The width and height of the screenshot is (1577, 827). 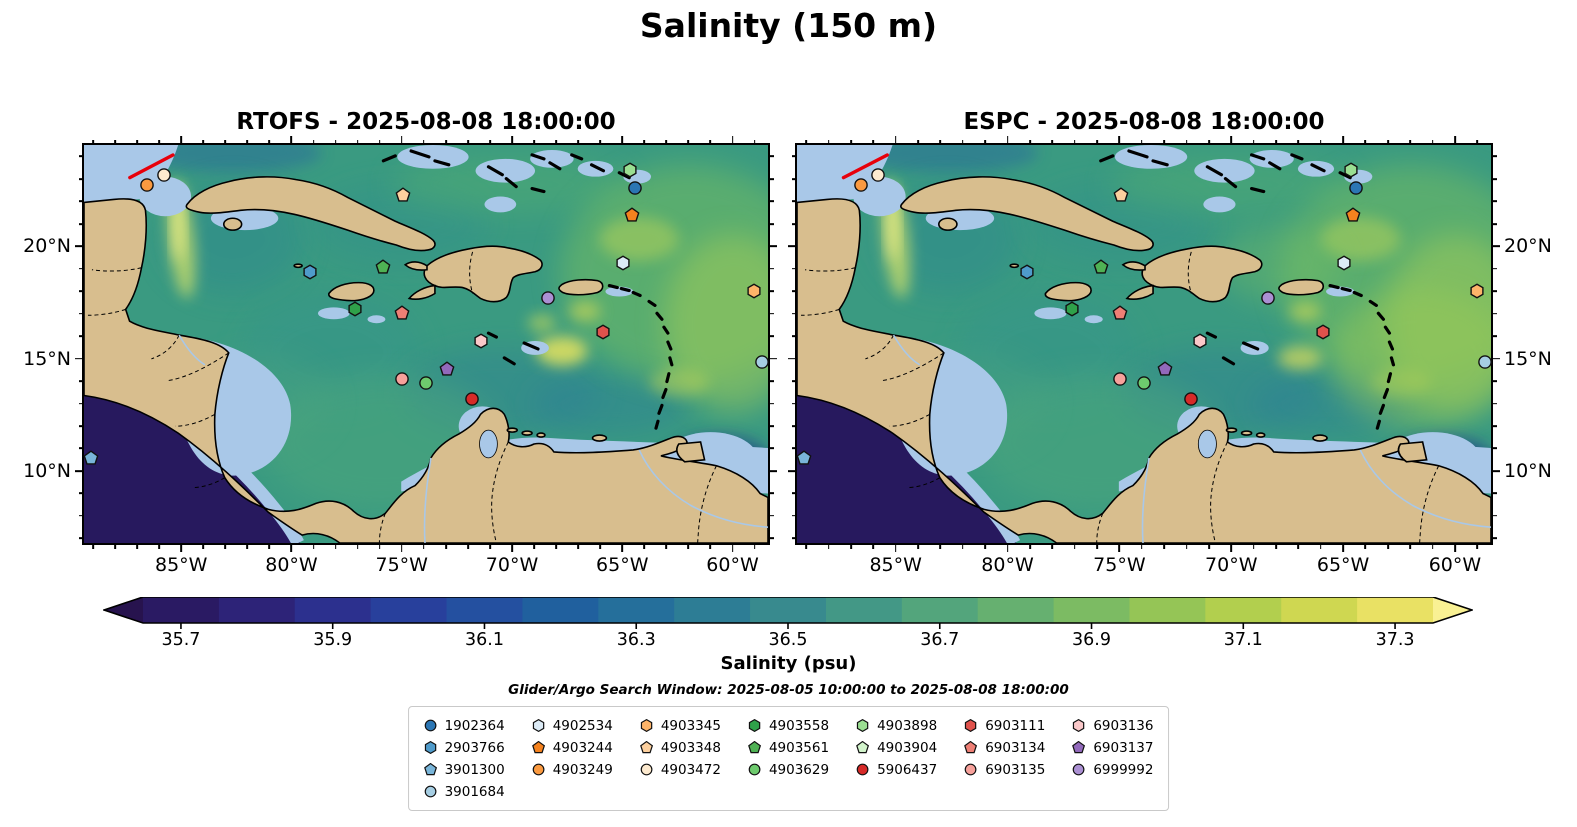 I want to click on curacao, so click(x=1231, y=430).